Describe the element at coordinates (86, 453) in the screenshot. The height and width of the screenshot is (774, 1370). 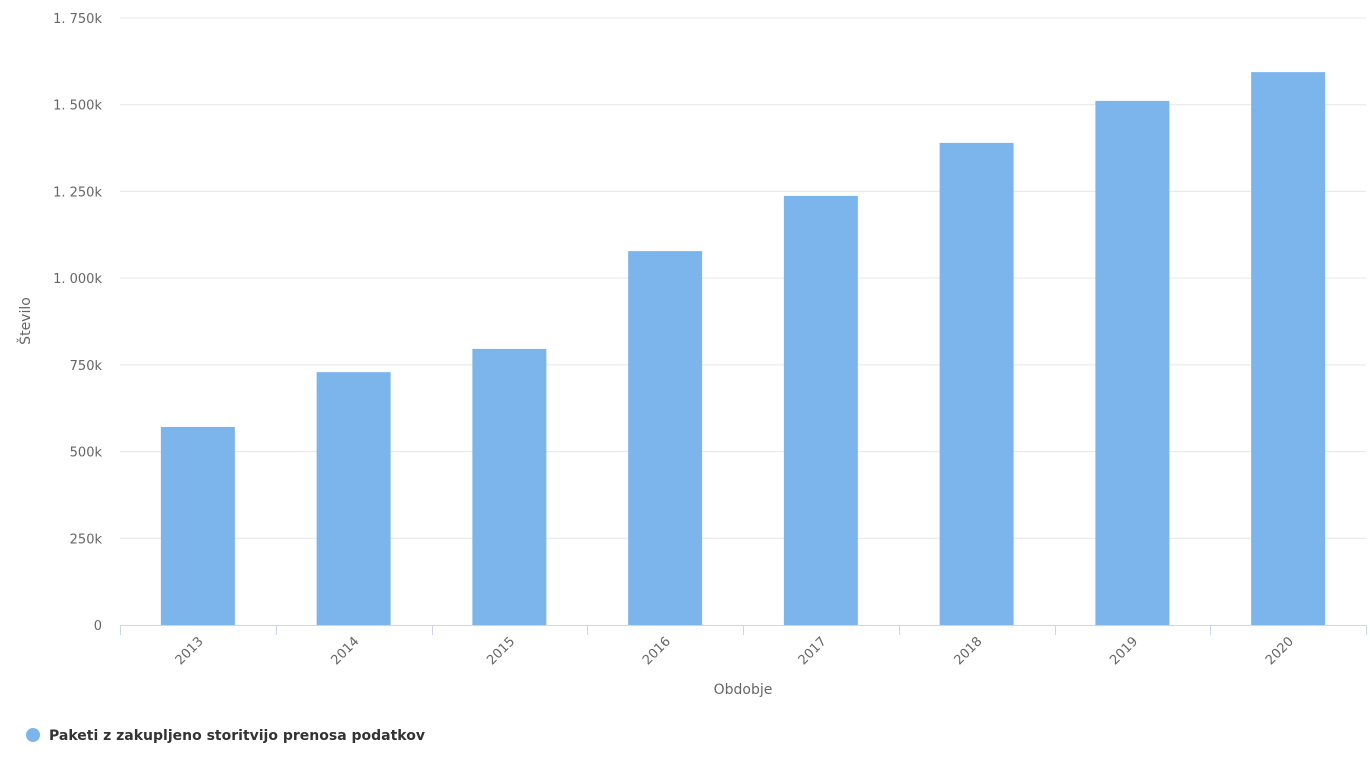
I see `y-tick-label: 500k` at that location.